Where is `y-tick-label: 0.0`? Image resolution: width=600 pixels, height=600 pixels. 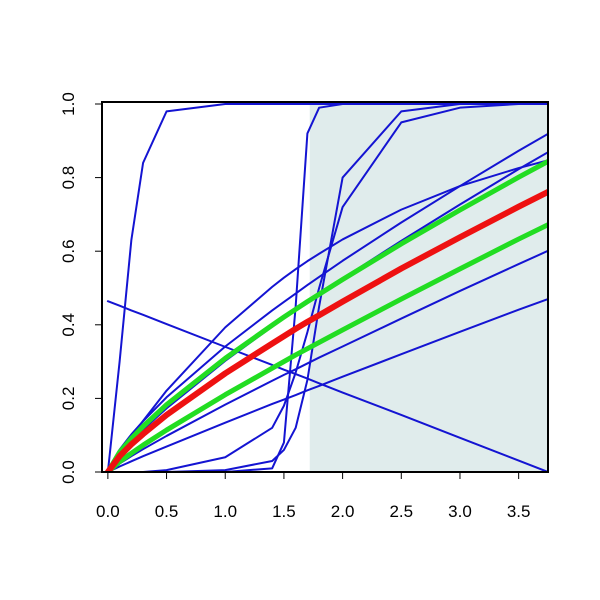
y-tick-label: 0.0 is located at coordinates (68, 472).